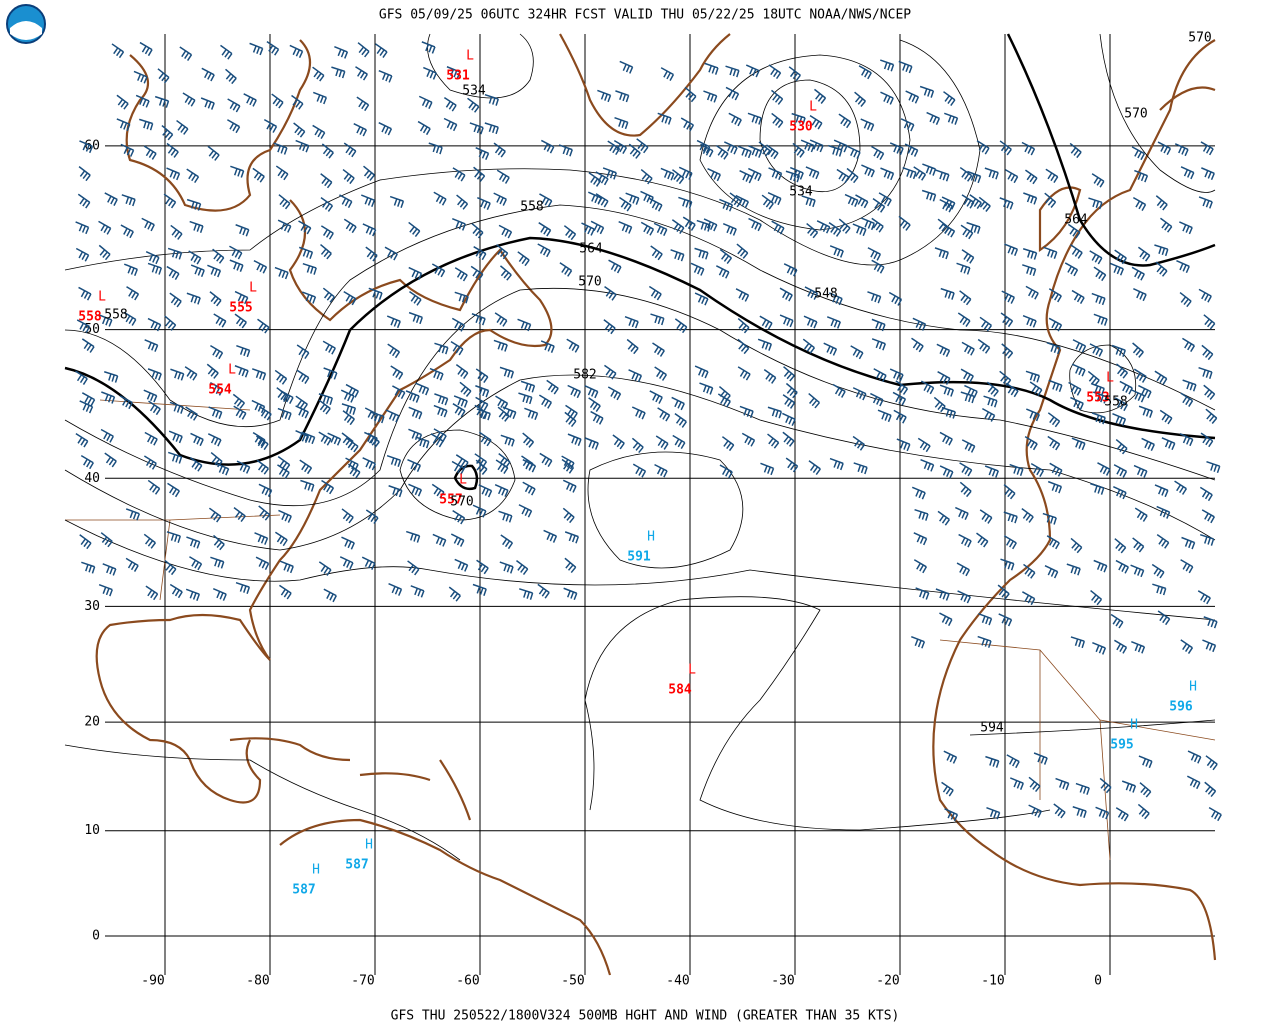  Describe the element at coordinates (303, 890) in the screenshot. I see `center-value: 587` at that location.